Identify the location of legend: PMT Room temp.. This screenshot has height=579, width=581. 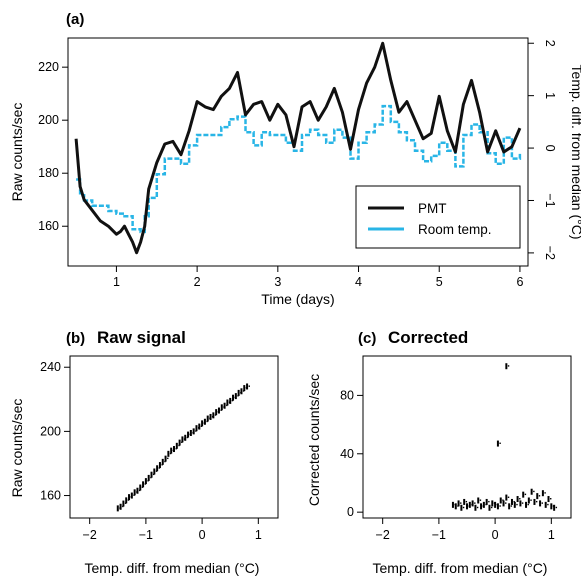
(438, 217).